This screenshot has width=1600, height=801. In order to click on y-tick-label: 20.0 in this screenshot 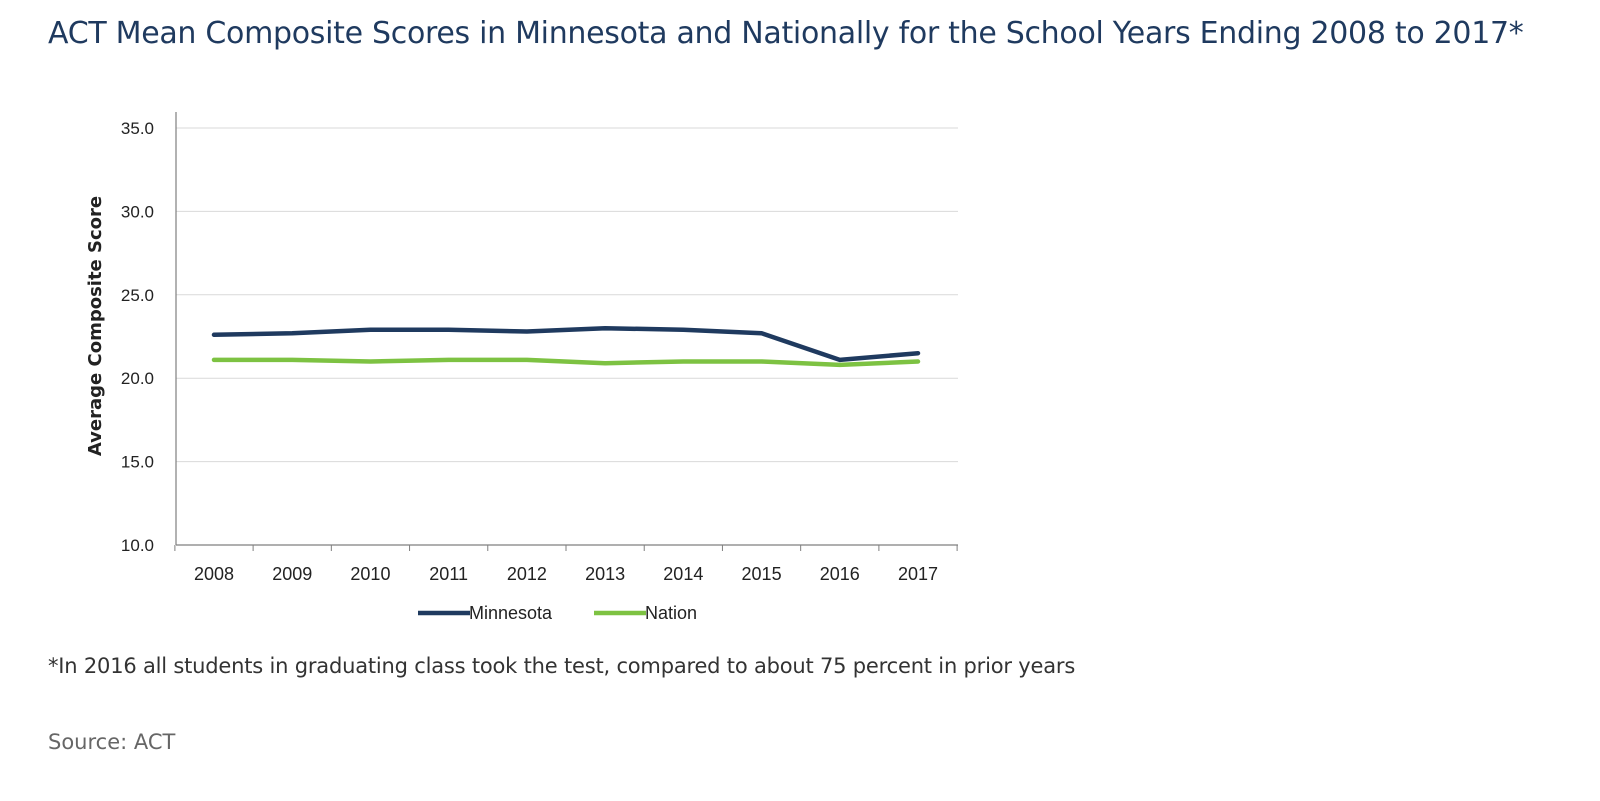, I will do `click(137, 378)`.